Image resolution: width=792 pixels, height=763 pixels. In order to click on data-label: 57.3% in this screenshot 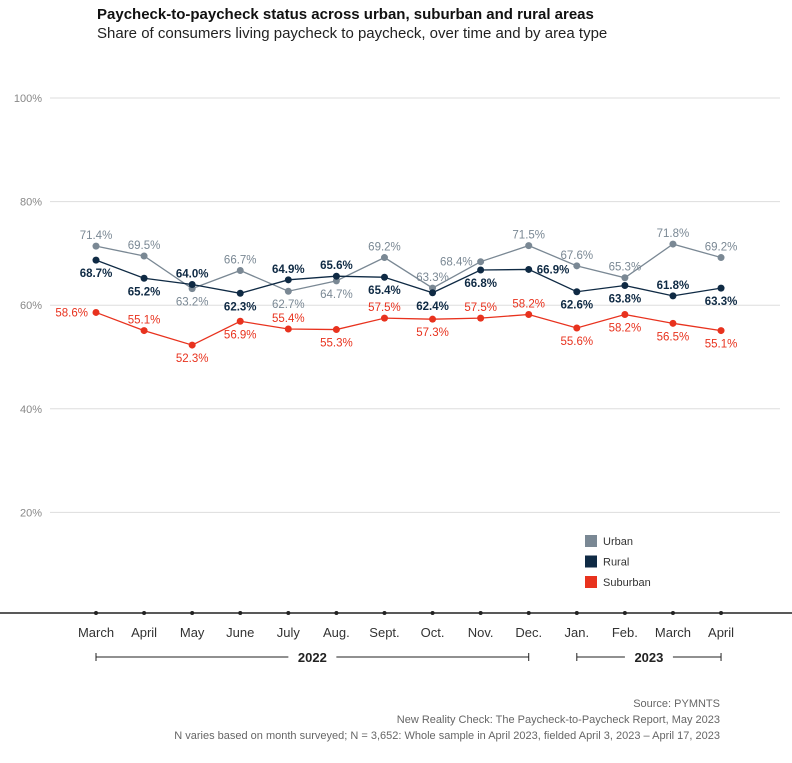, I will do `click(432, 333)`.